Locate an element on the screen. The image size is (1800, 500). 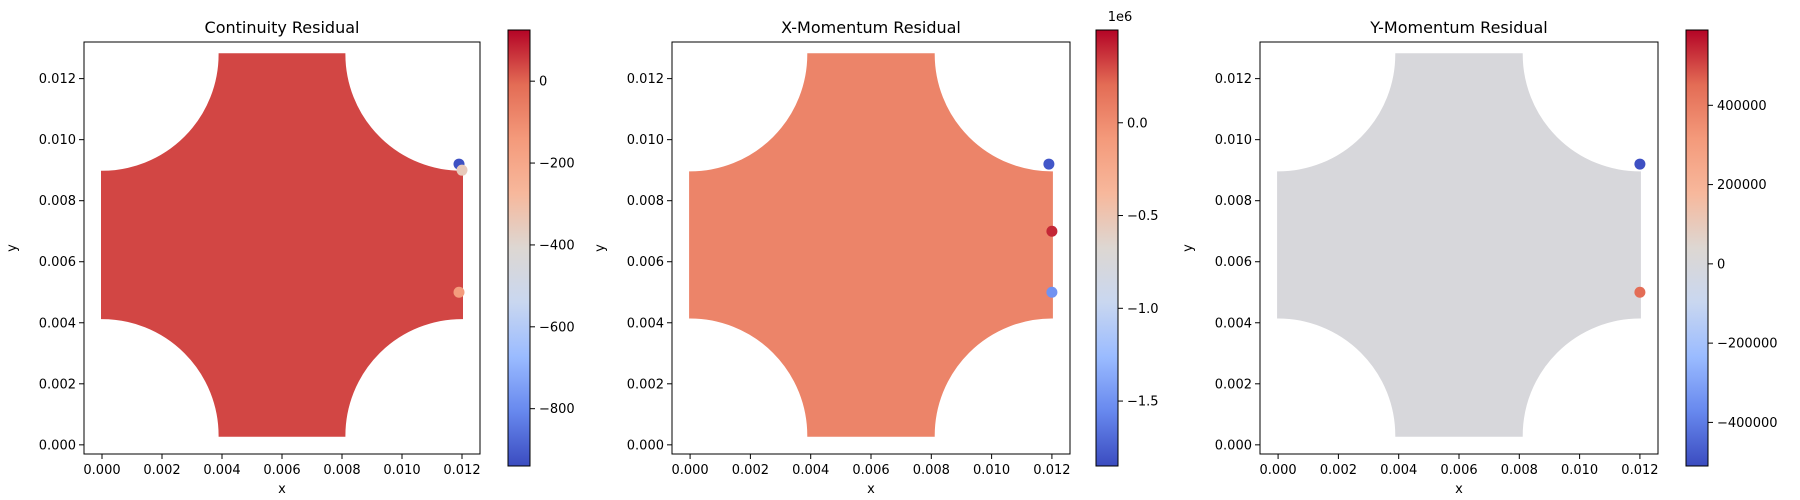
colorbar-tick-label: −600 is located at coordinates (557, 327).